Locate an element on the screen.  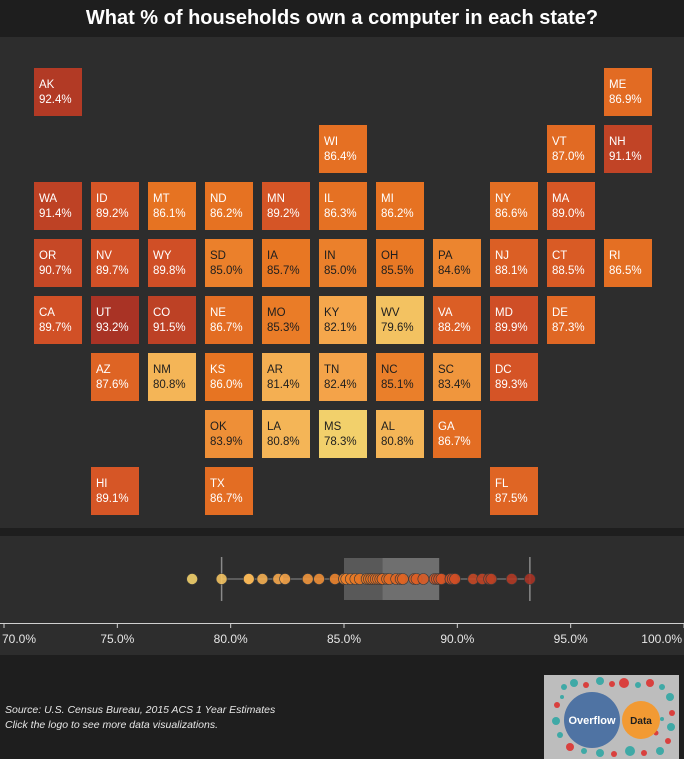
state-tile-wa: WA 91.4% is located at coordinates (58, 206).